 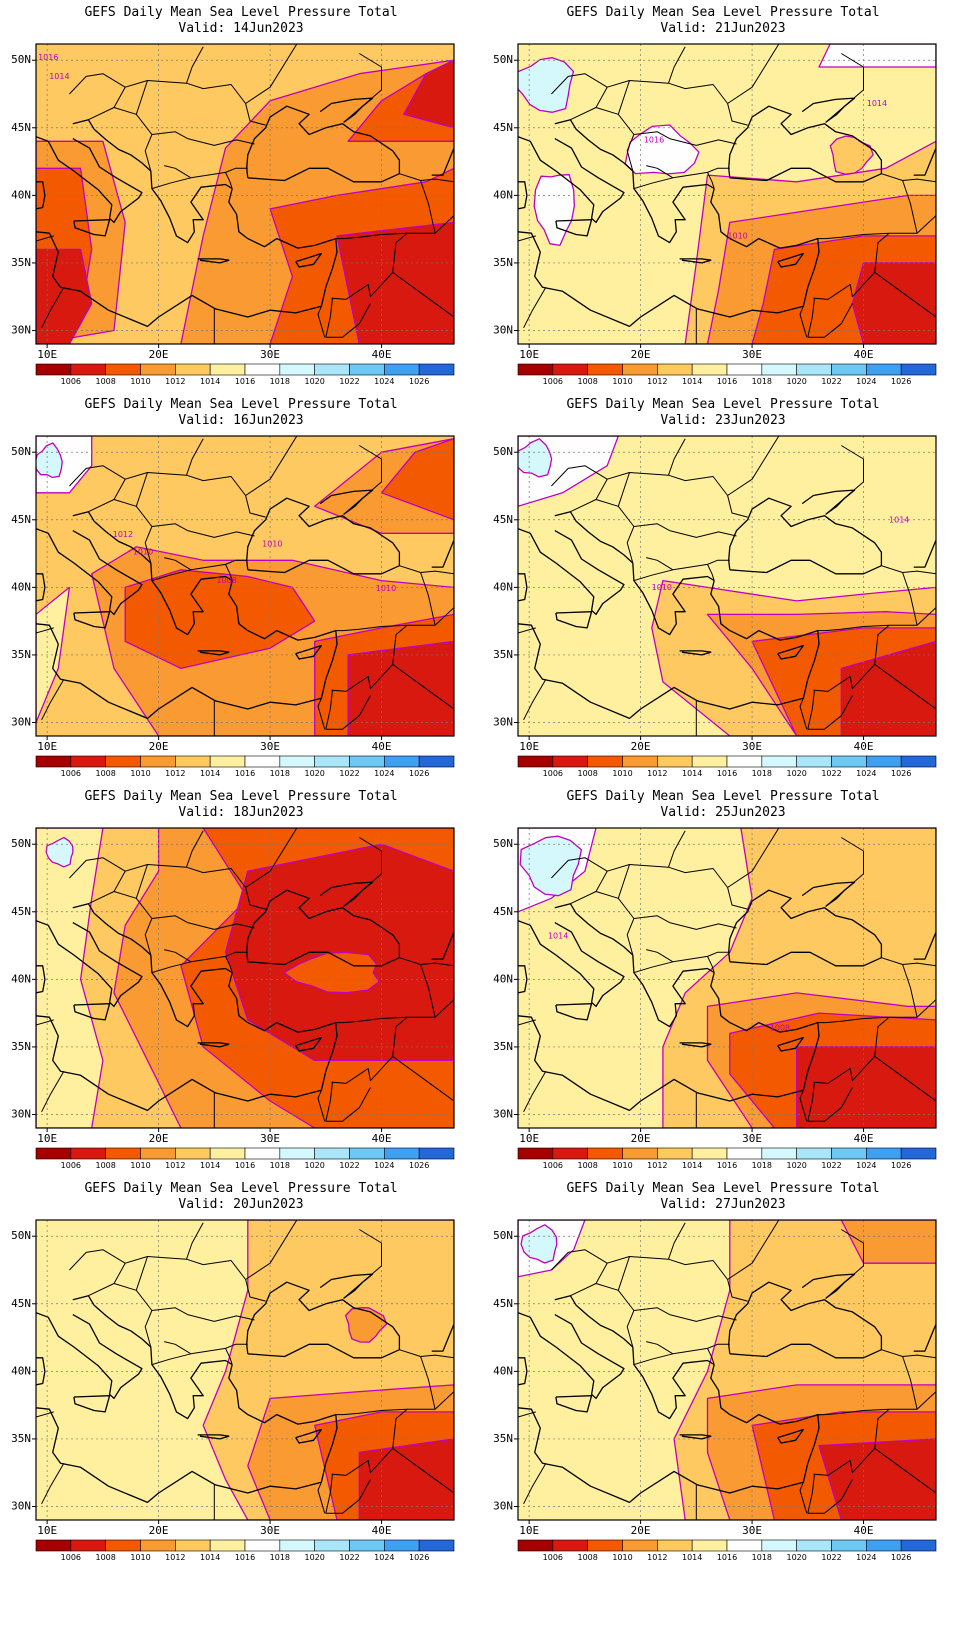 I want to click on colorbar-label: 1024, so click(x=866, y=1165).